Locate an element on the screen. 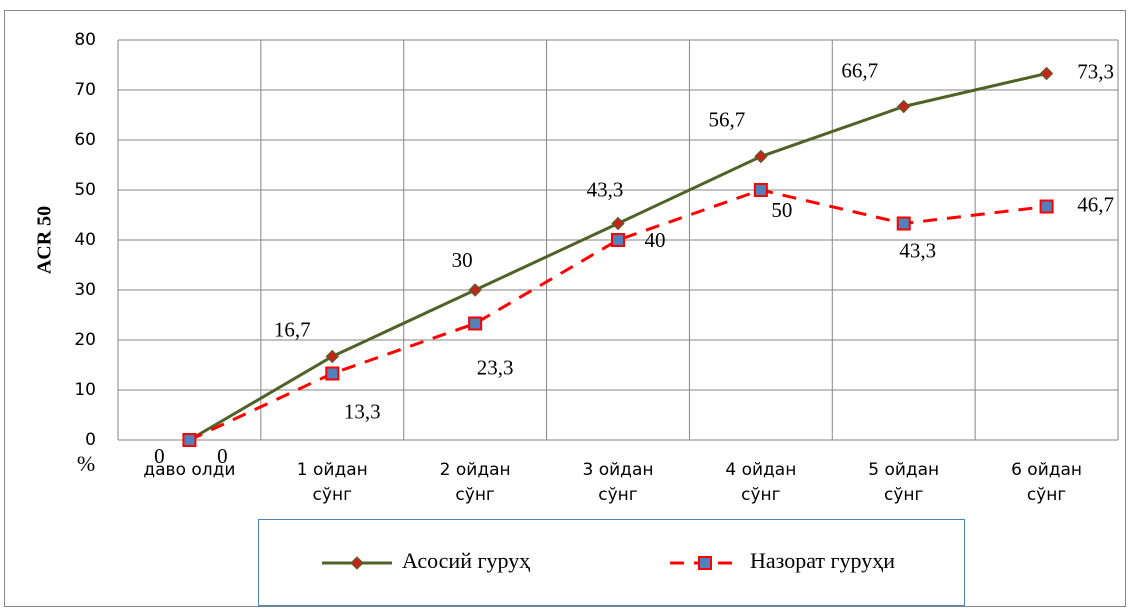 The width and height of the screenshot is (1130, 611). y-tick-label: 60 is located at coordinates (85, 140).